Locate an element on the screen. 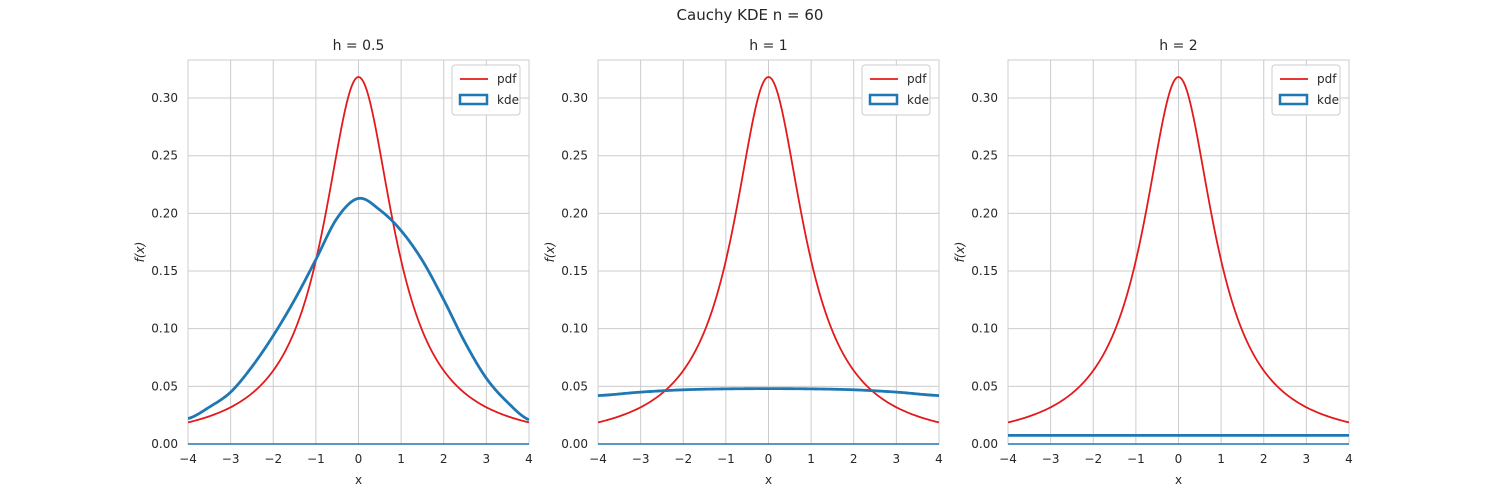 Image resolution: width=1500 pixels, height=500 pixels. figure-title: Cauchy KDE n = 60 is located at coordinates (750, 15).